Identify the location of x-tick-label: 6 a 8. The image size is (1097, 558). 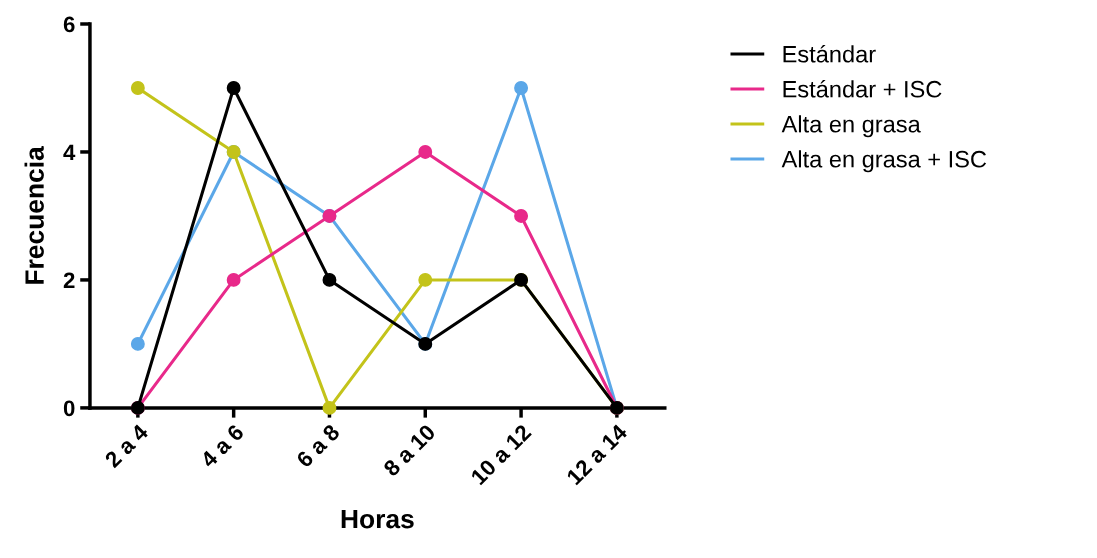
(318, 446).